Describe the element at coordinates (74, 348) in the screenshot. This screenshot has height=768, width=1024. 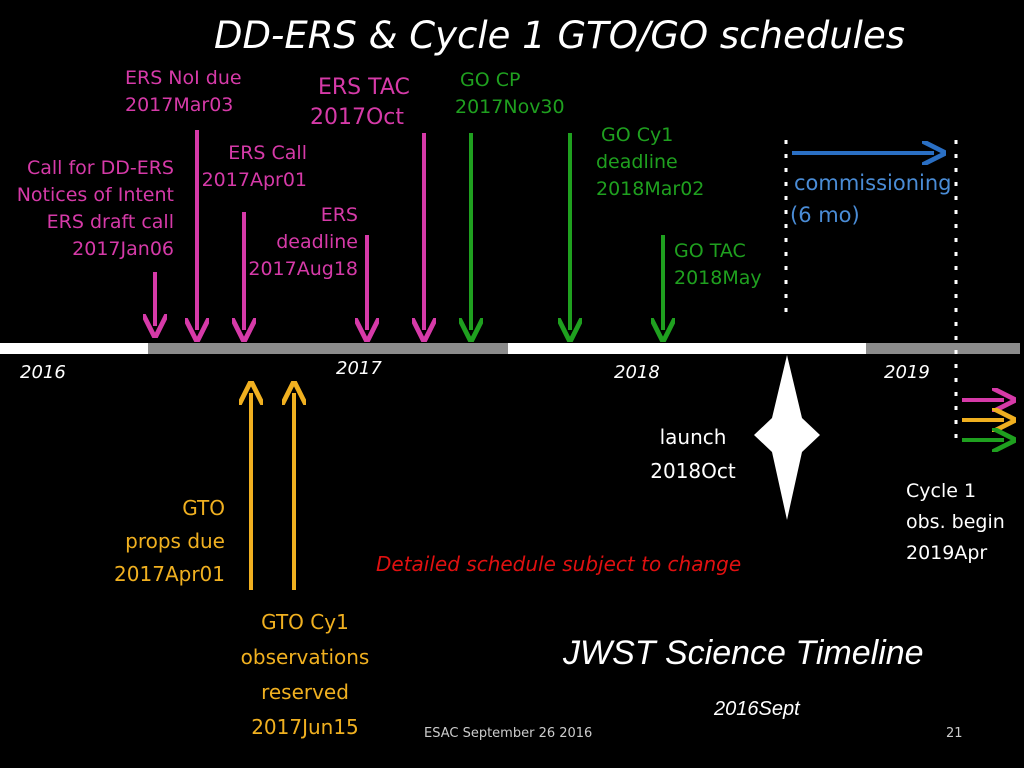
I see `timeline-2016` at that location.